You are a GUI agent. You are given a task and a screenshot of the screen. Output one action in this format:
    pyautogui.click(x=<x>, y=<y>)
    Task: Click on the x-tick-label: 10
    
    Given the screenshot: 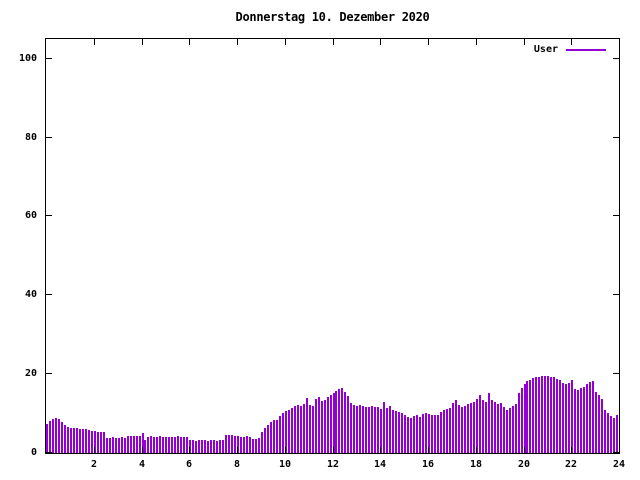 What is the action you would take?
    pyautogui.click(x=285, y=464)
    